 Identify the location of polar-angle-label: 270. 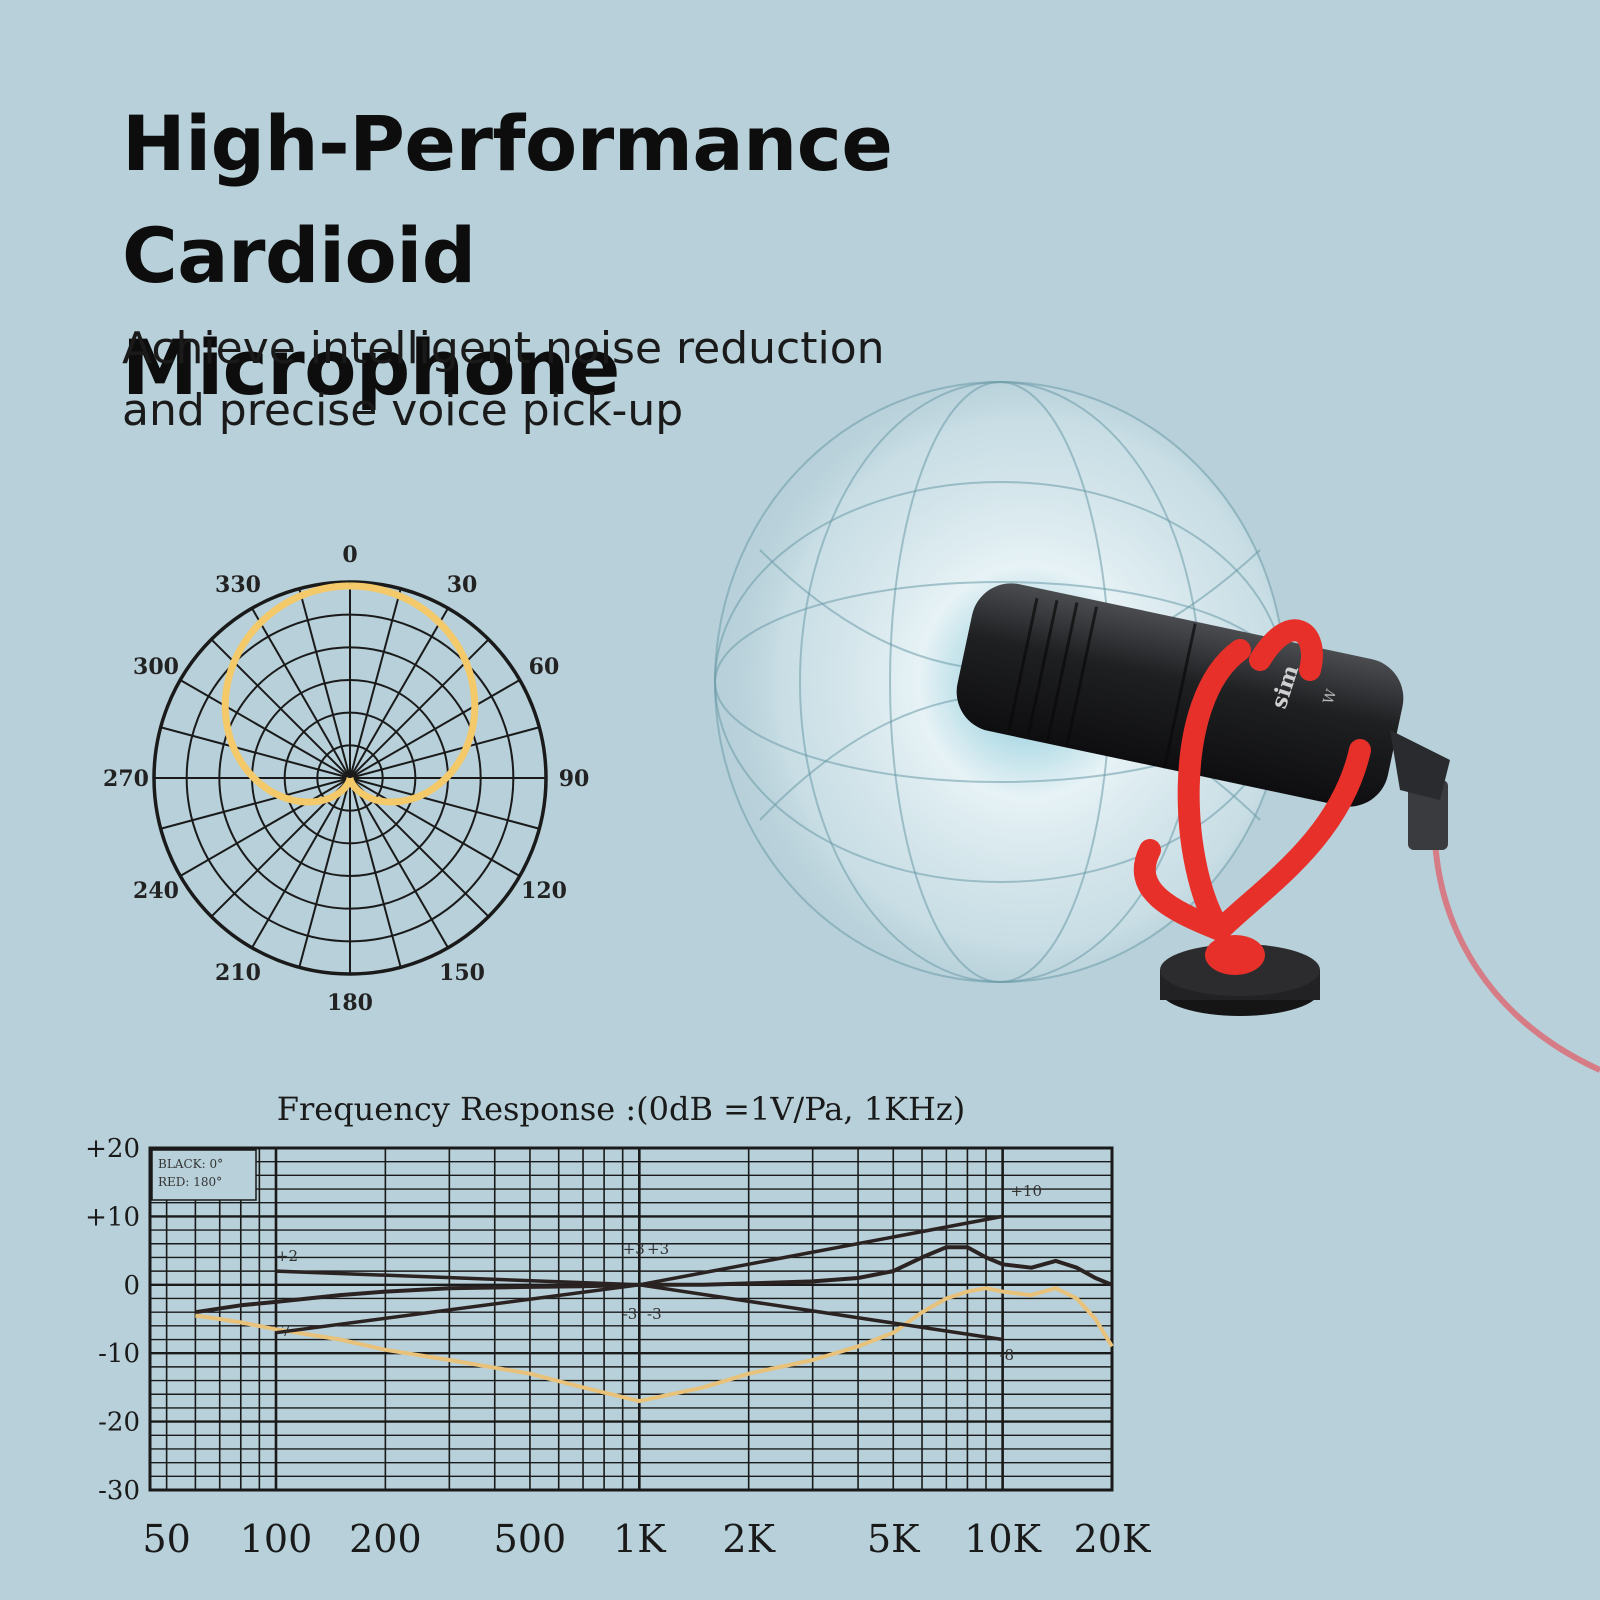
(126, 779).